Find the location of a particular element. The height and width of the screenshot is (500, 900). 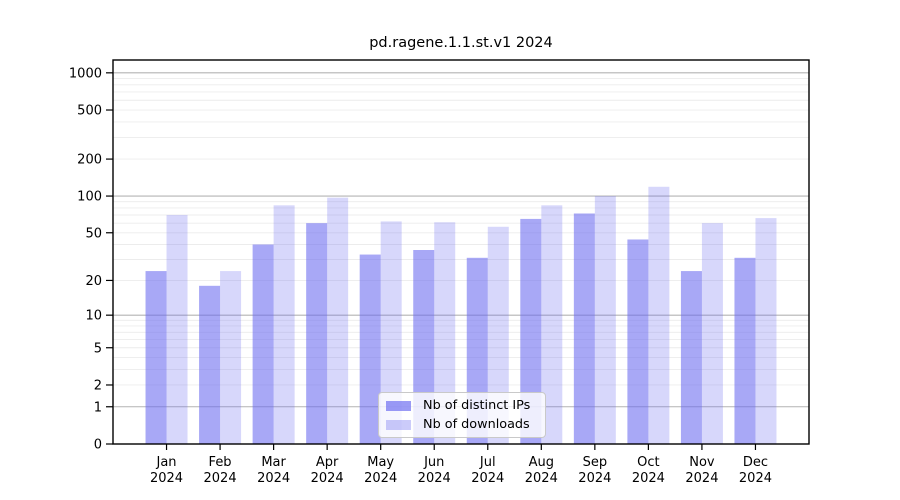

legend-item-downloads: Nb of downloads is located at coordinates (461, 424).